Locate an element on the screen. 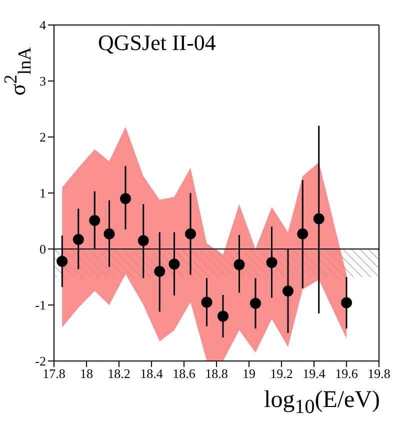 The width and height of the screenshot is (406, 433). x-tick-label: 18.4 is located at coordinates (152, 374).